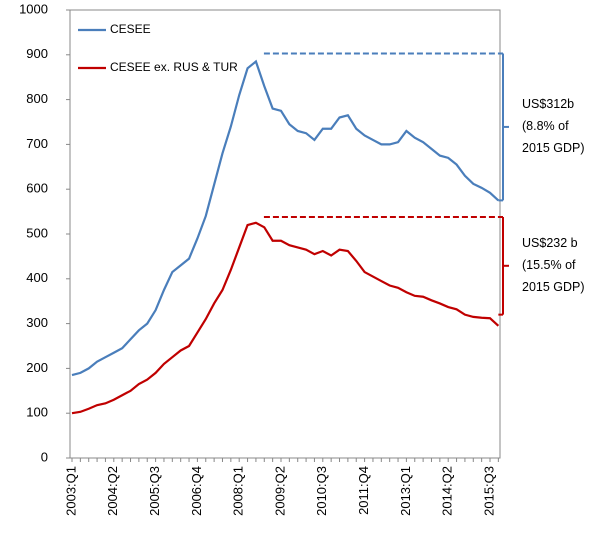  I want to click on x-tick-label: 2014:Q2, so click(447, 491).